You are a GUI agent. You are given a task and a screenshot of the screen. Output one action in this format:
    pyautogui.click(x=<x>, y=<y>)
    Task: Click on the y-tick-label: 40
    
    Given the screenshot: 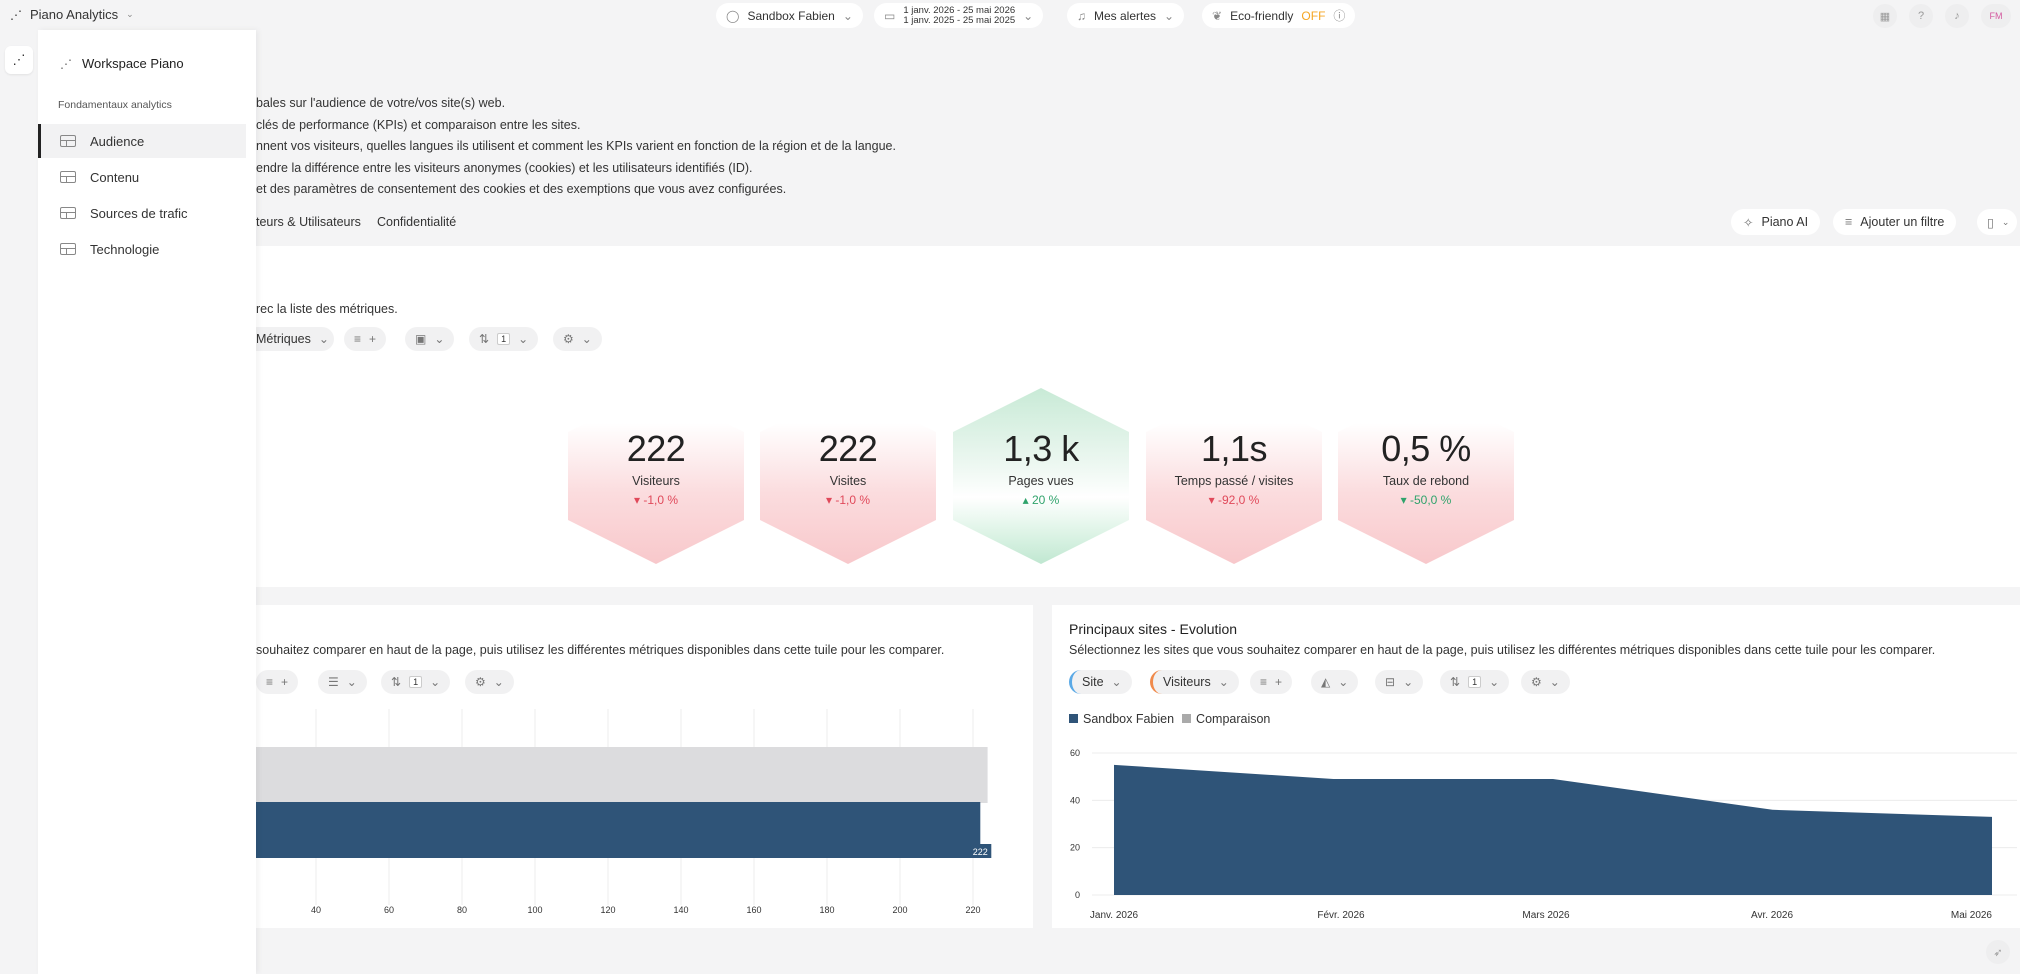 What is the action you would take?
    pyautogui.click(x=1075, y=800)
    